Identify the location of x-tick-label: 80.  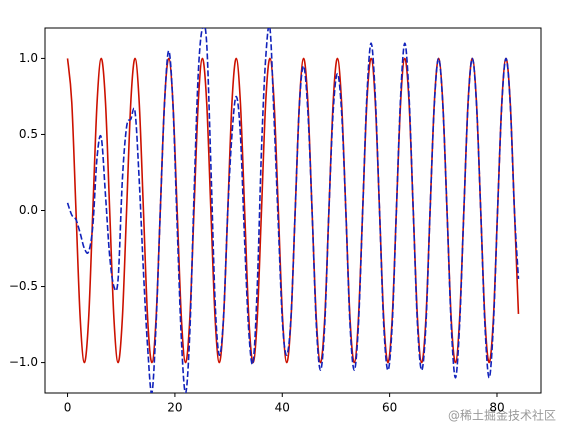
(496, 408).